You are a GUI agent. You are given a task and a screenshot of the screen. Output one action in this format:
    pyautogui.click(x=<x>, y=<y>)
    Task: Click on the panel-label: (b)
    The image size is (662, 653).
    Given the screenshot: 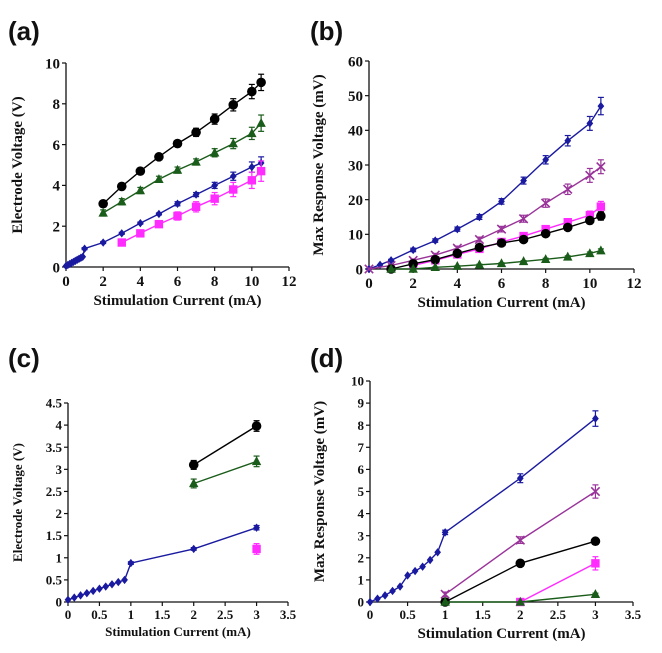 What is the action you would take?
    pyautogui.click(x=326, y=31)
    